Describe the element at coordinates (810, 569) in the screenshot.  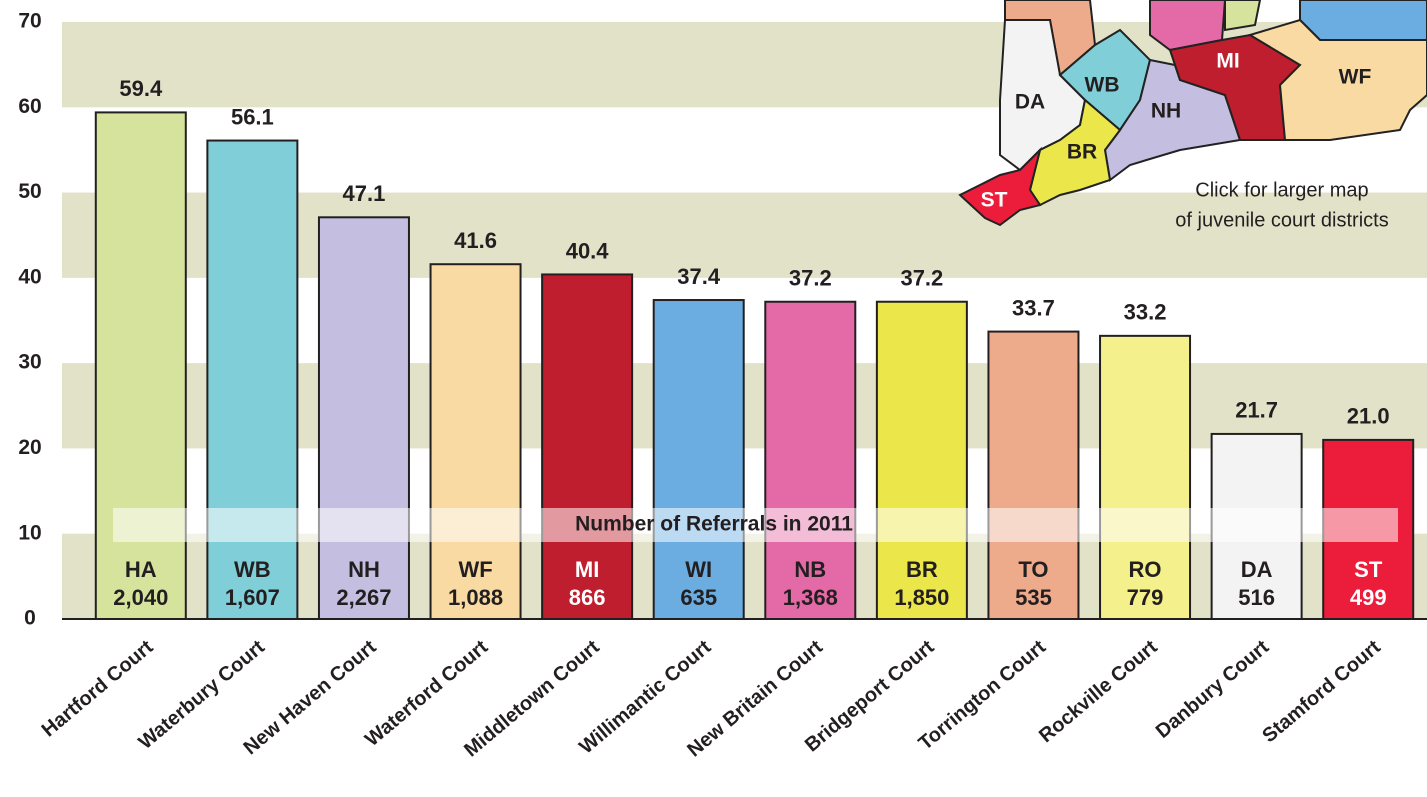
I see `bar-code: NB` at that location.